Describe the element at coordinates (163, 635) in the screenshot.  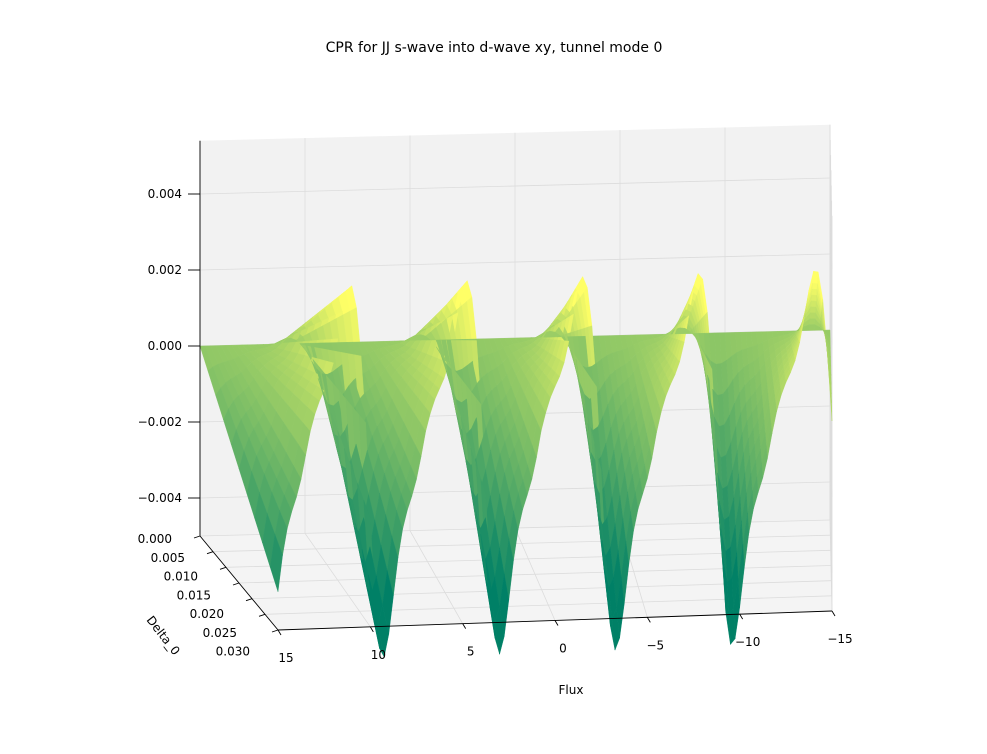
I see `y-axis-label: Delta_0` at that location.